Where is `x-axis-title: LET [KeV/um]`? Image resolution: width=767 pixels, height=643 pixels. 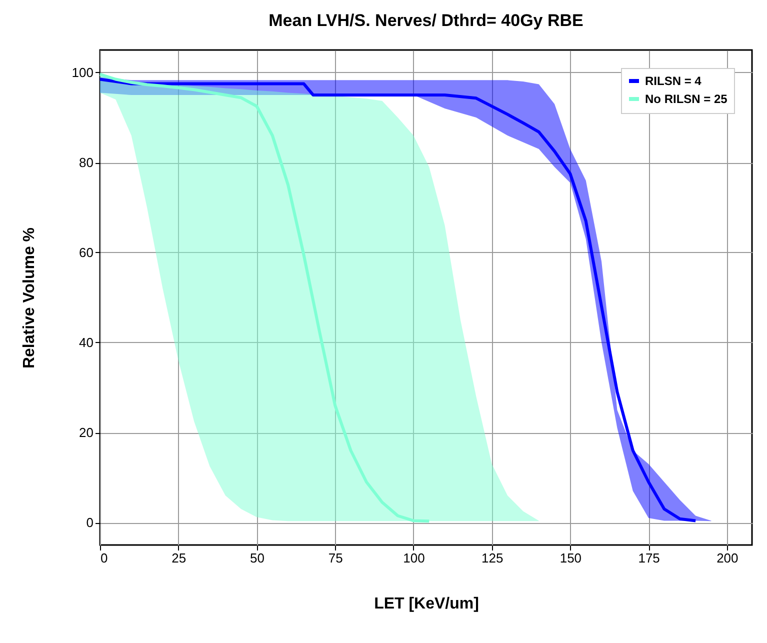 x-axis-title: LET [KeV/um] is located at coordinates (426, 604).